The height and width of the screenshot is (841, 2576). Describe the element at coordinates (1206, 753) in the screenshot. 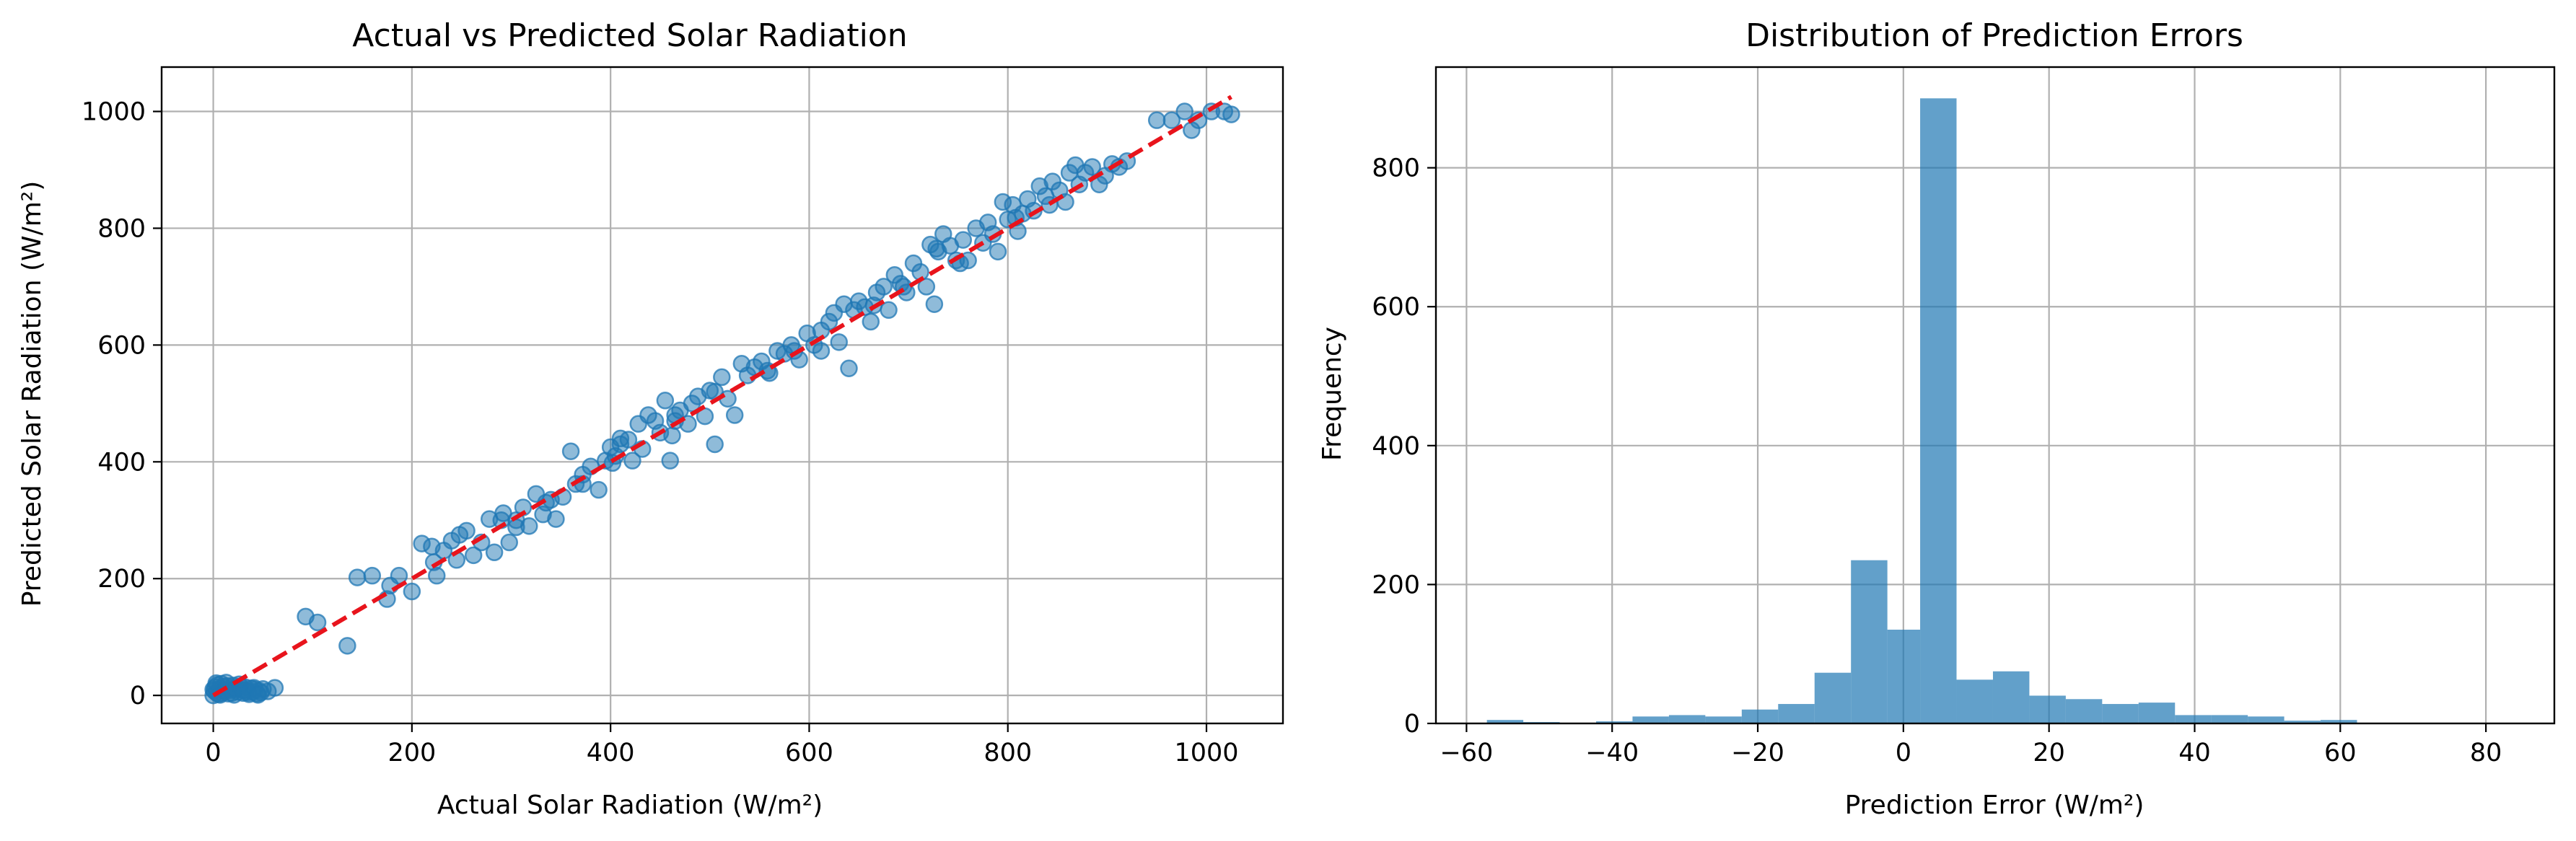

I see `scatter-x-tick-label: 1000` at that location.